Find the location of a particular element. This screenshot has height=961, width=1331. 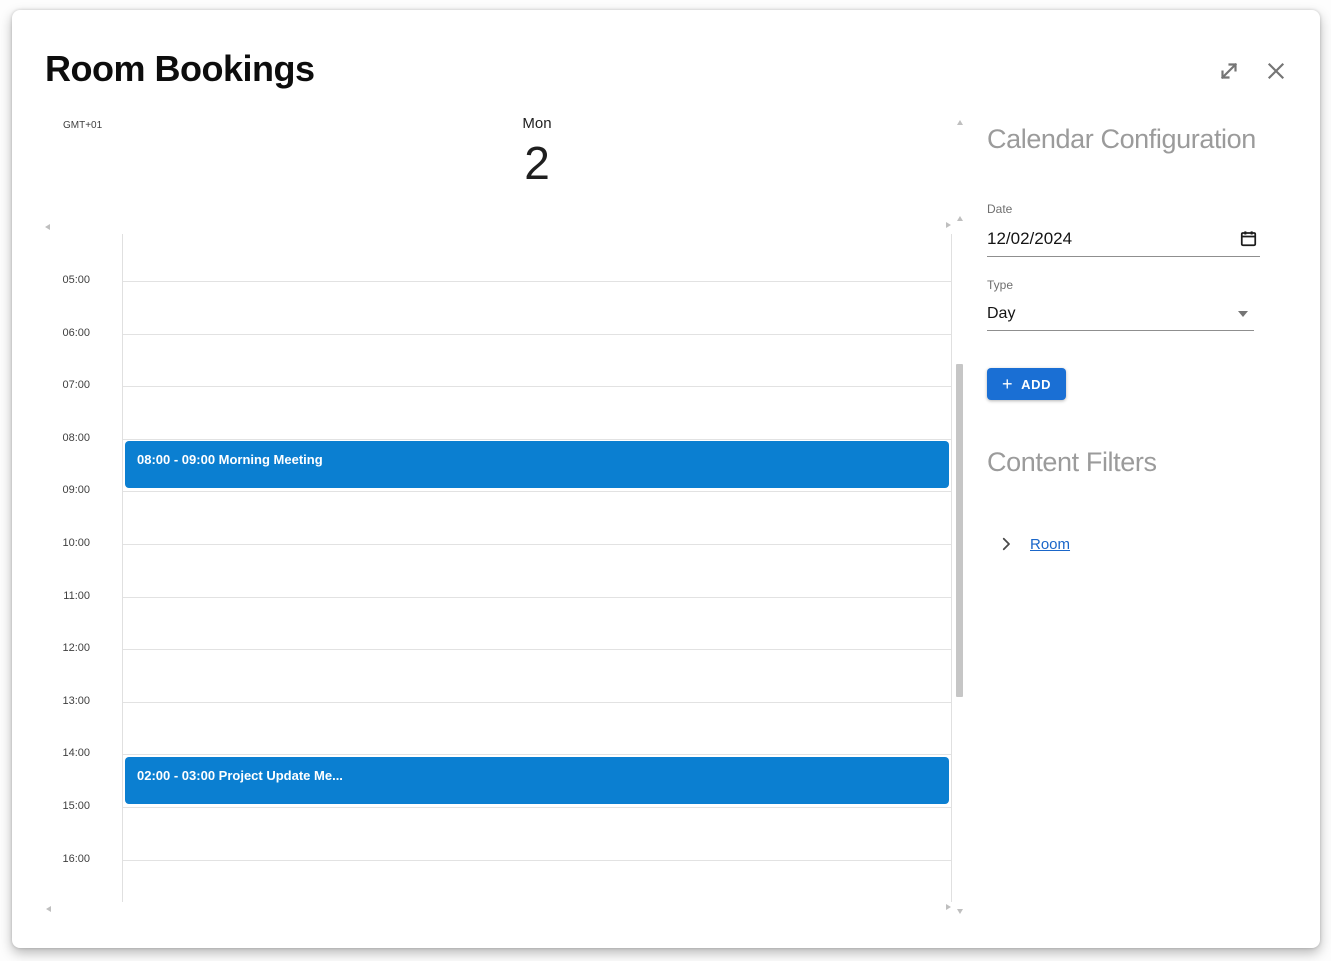

date-value: 12/02/2024 is located at coordinates (1030, 238).